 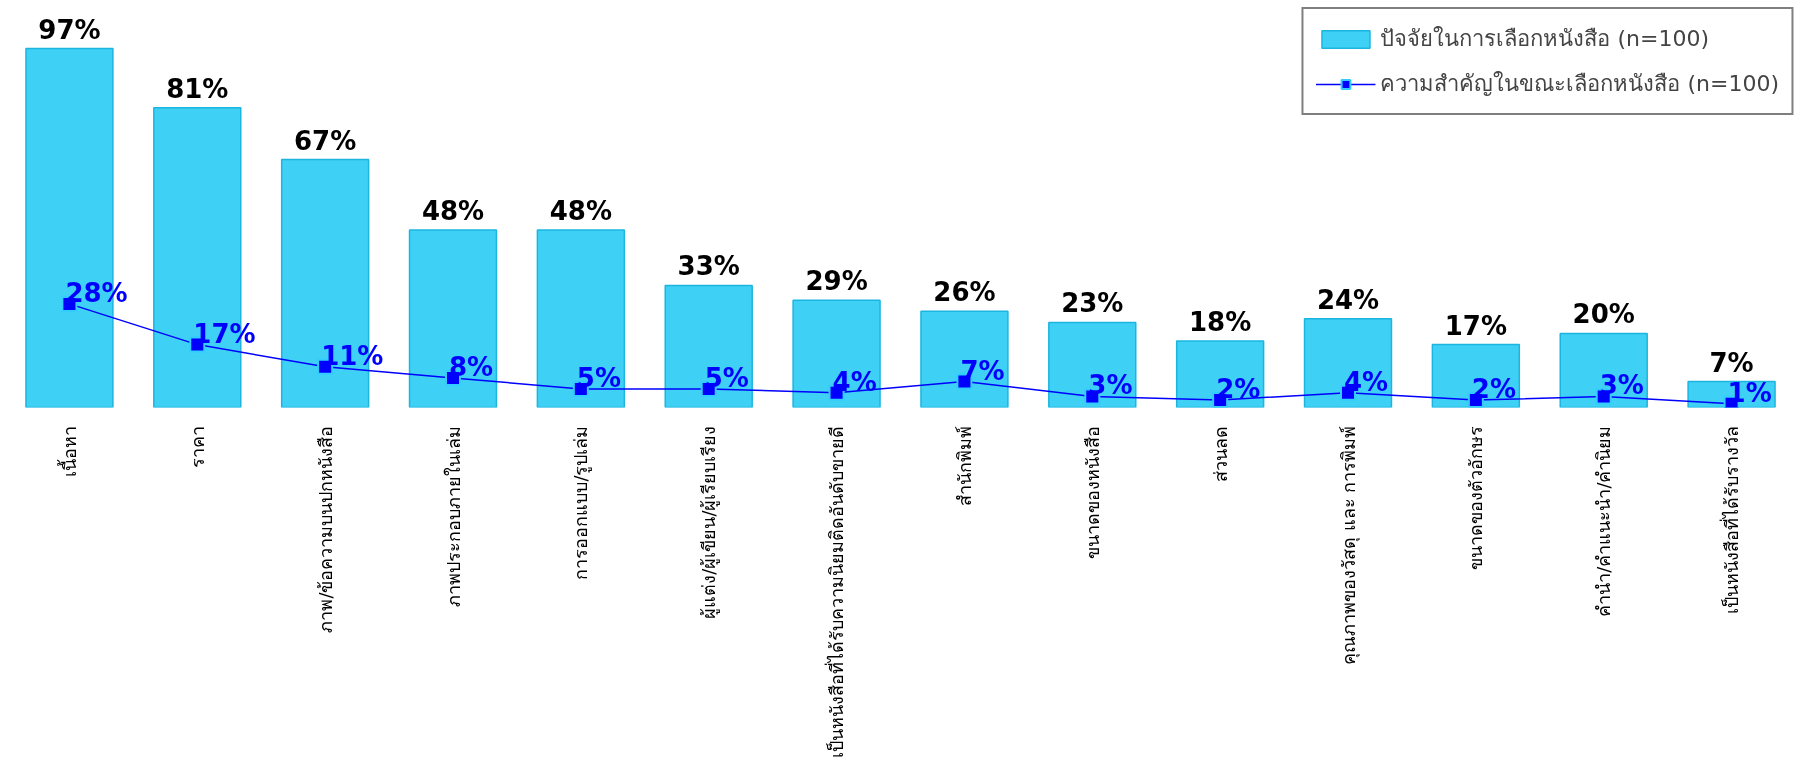 What do you see at coordinates (964, 292) in the screenshot?
I see `data-label: 26%` at bounding box center [964, 292].